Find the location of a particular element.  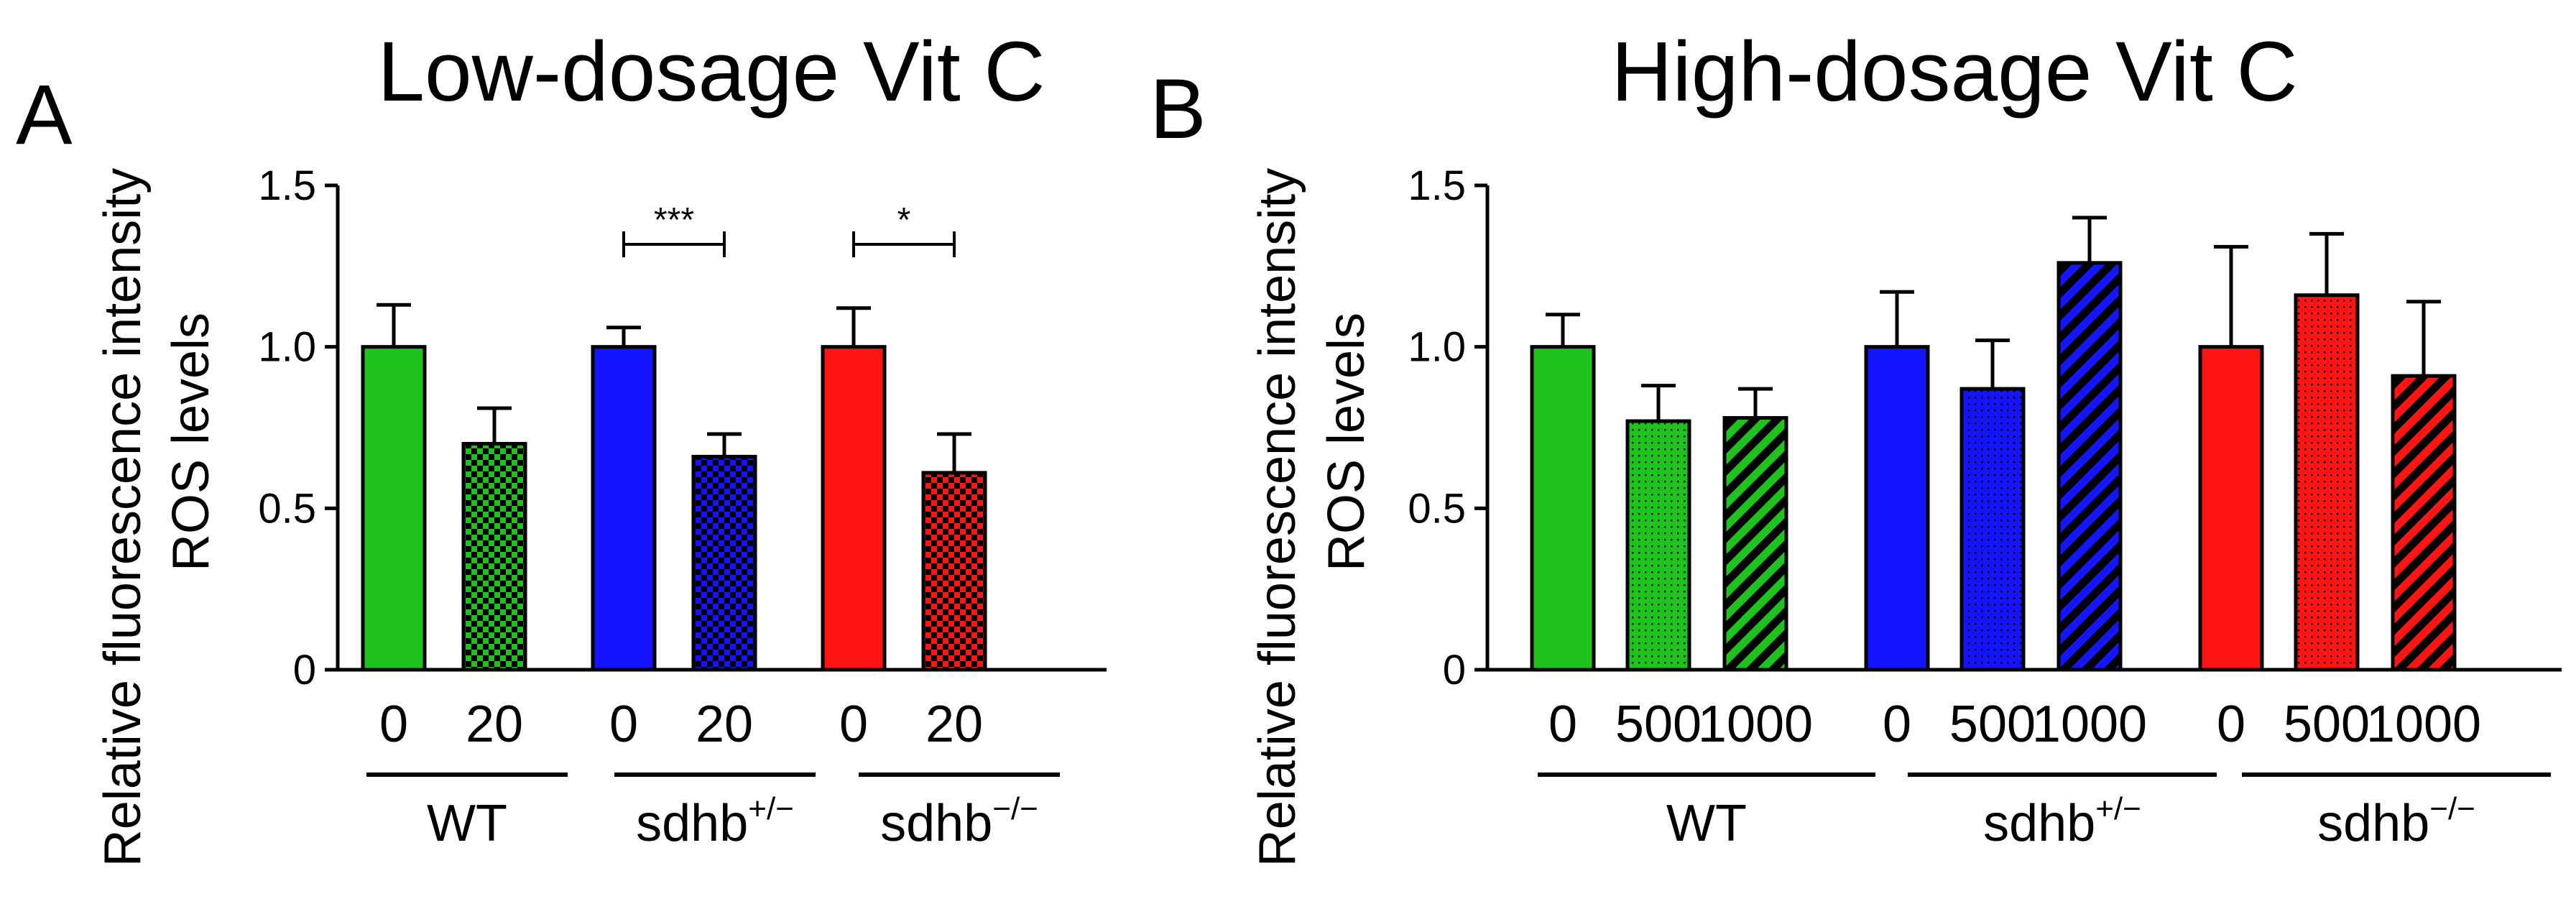

significance-label: *** is located at coordinates (674, 220).